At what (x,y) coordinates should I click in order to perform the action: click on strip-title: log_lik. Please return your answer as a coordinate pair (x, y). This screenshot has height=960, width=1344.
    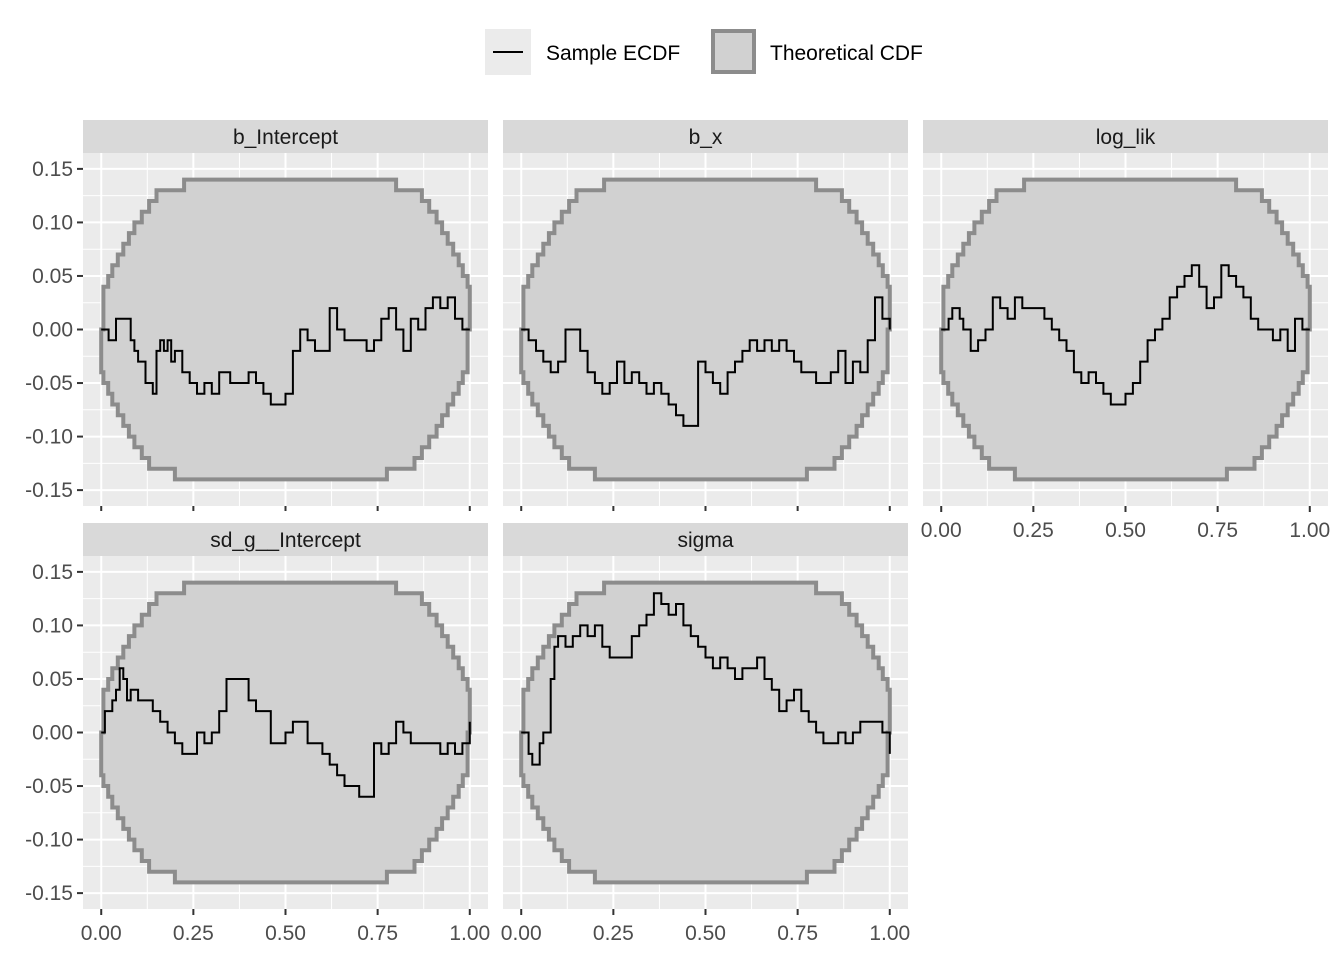
    Looking at the image, I should click on (1126, 137).